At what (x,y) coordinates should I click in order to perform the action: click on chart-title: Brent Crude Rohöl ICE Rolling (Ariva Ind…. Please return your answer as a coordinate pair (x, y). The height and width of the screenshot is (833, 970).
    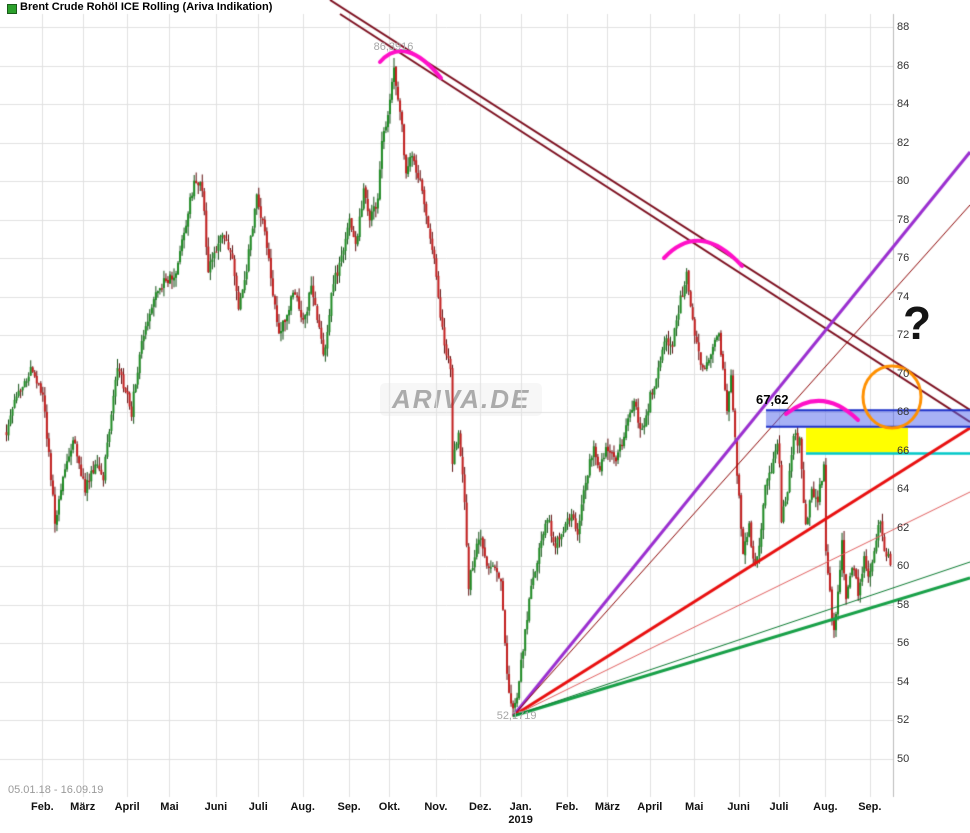
    Looking at the image, I should click on (146, 7).